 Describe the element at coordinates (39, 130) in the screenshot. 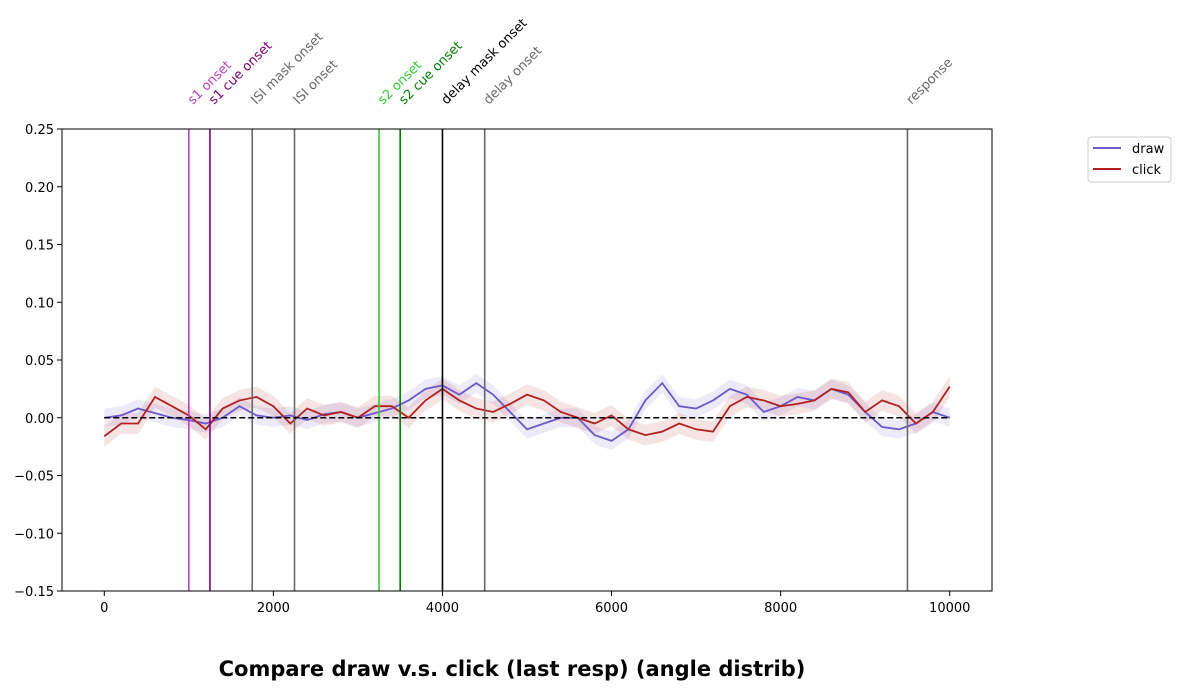

I see `y-tick-label: 0.25` at that location.